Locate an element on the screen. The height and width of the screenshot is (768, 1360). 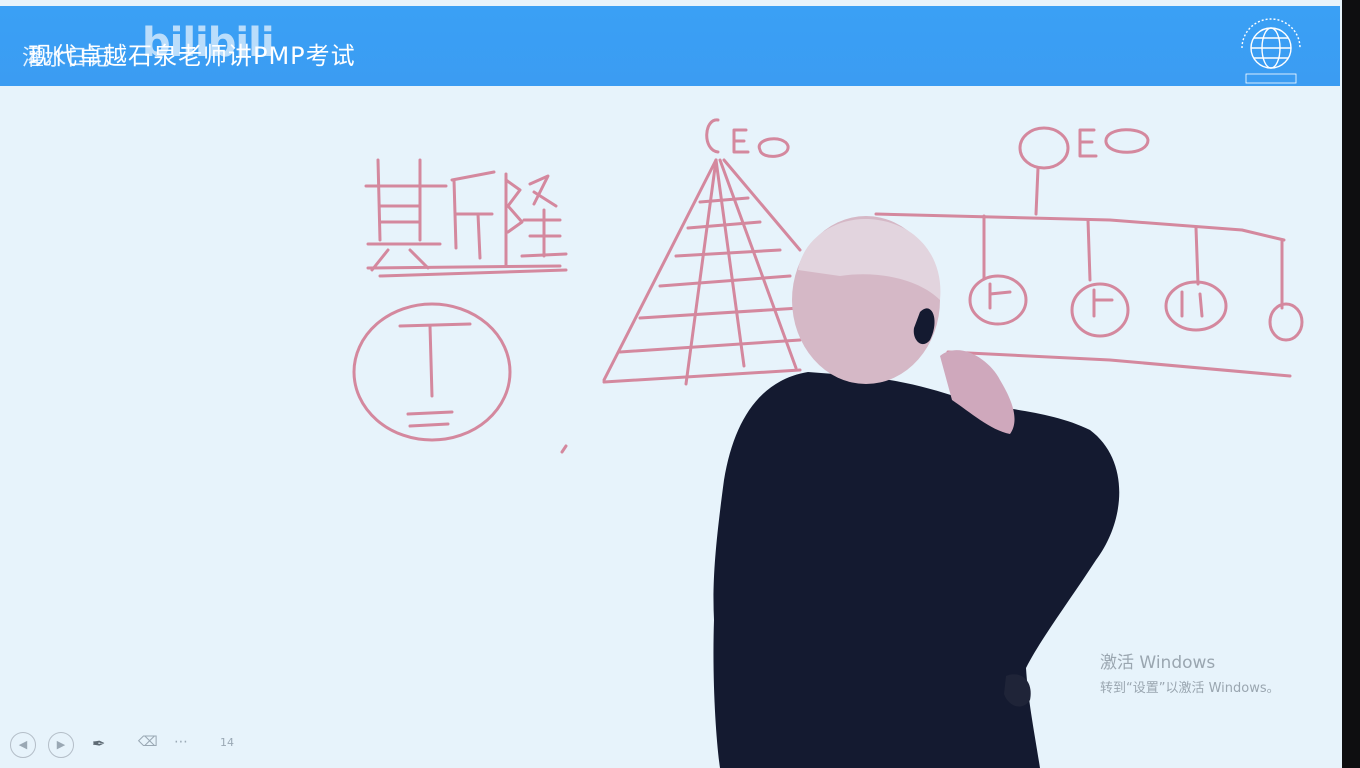
handwritten-word-sloan is located at coordinates (466, 218).